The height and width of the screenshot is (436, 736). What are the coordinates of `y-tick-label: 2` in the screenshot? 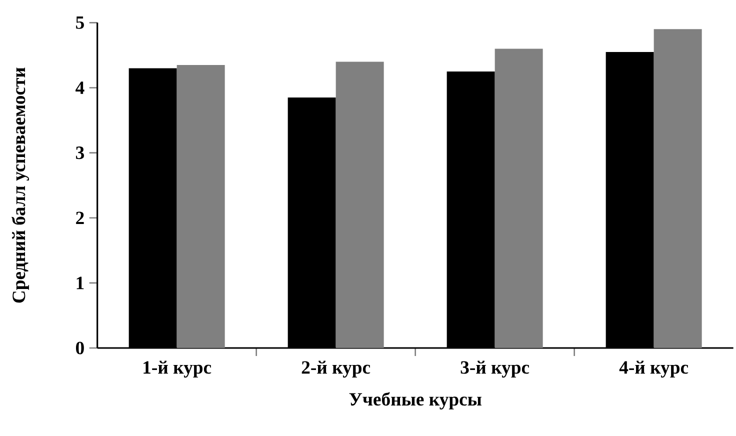 It's located at (80, 218).